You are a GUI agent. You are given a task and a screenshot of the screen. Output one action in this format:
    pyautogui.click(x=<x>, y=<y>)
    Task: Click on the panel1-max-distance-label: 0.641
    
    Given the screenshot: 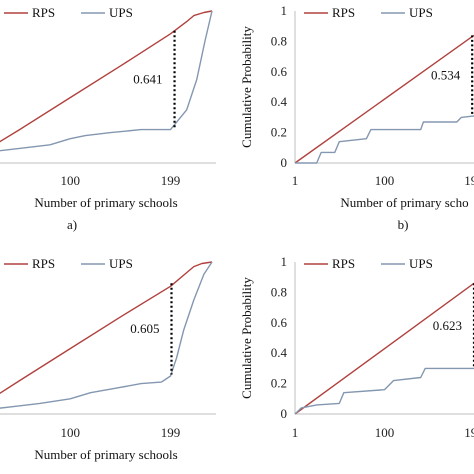 What is the action you would take?
    pyautogui.click(x=147, y=78)
    